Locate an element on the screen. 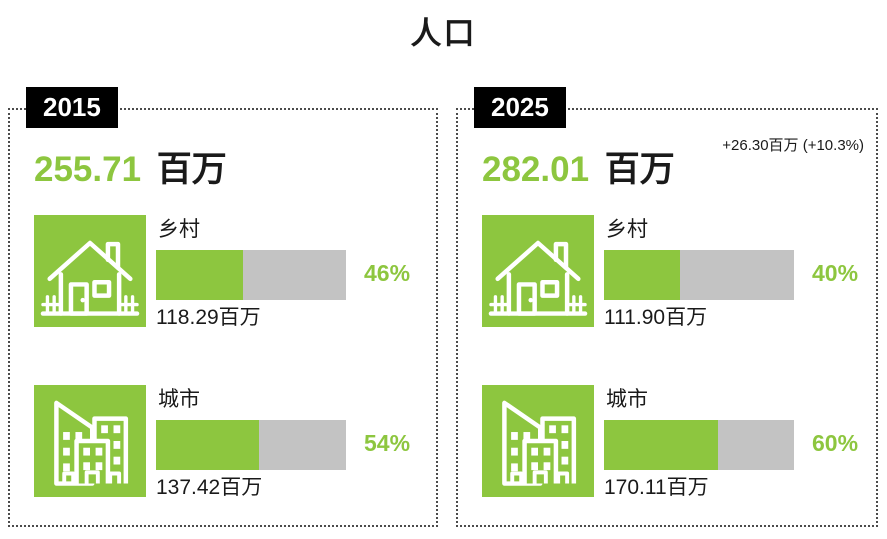 The width and height of the screenshot is (887, 539). total-value: 282.01 is located at coordinates (536, 169).